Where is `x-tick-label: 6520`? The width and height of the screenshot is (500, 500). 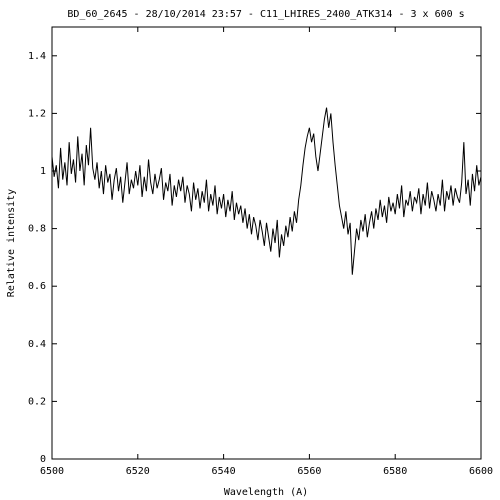 x-tick-label: 6520 is located at coordinates (138, 471).